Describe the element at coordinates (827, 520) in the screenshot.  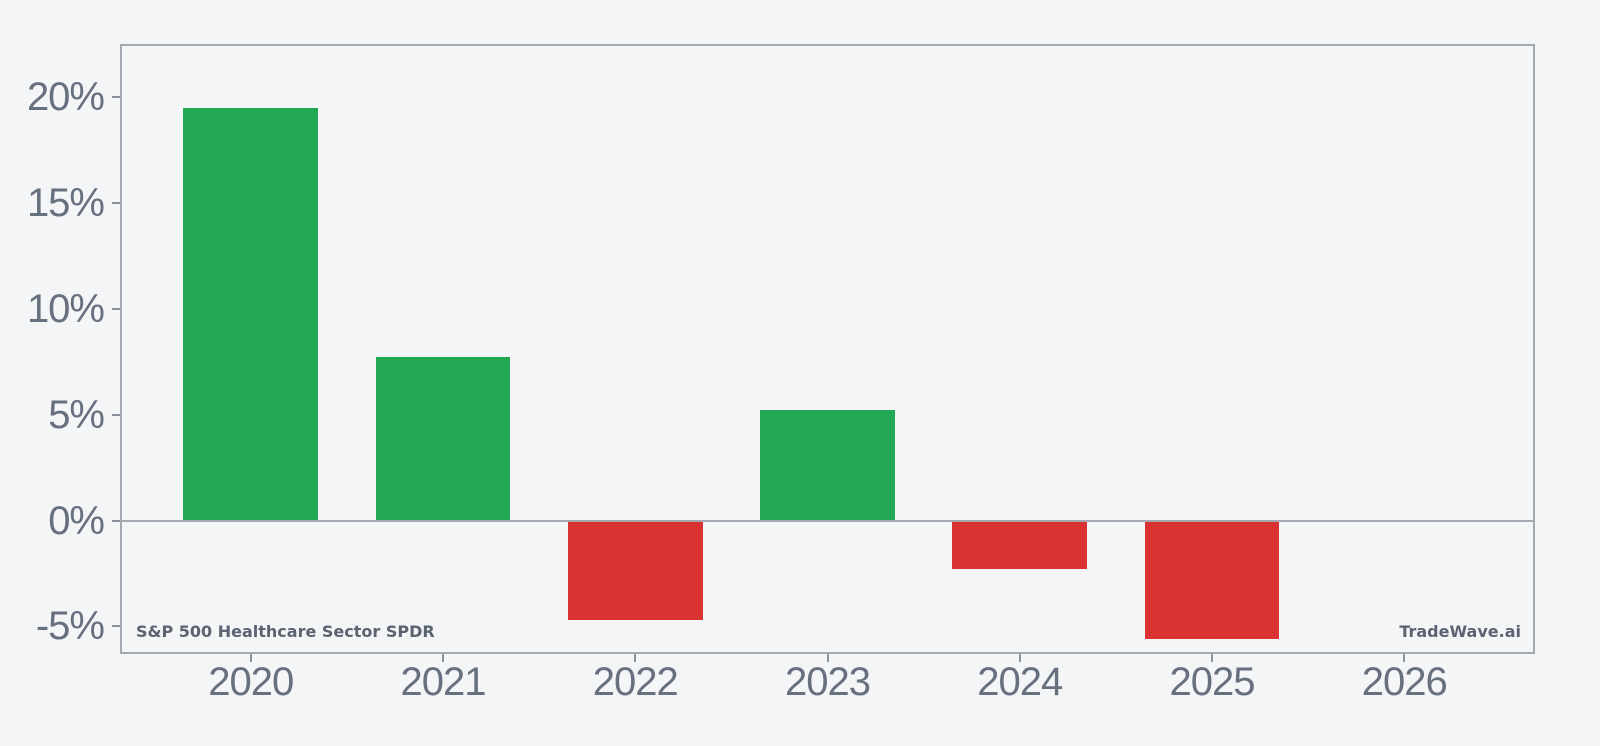
I see `zero-axis-line` at that location.